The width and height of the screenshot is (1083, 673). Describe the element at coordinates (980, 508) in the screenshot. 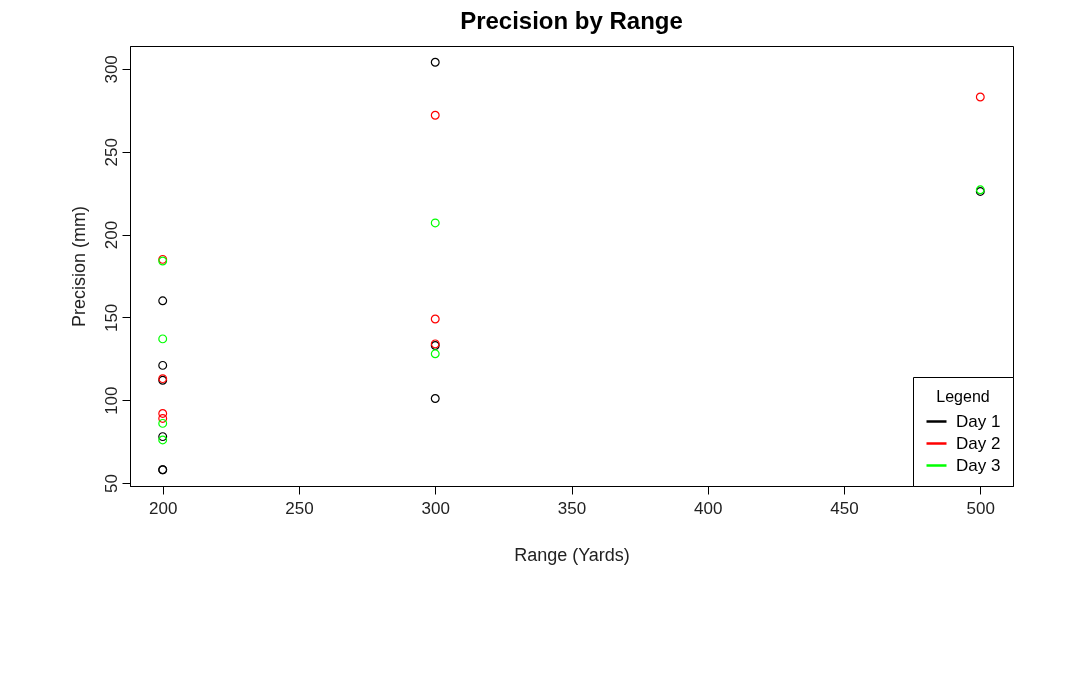

I see `x-tick-label: 500` at that location.